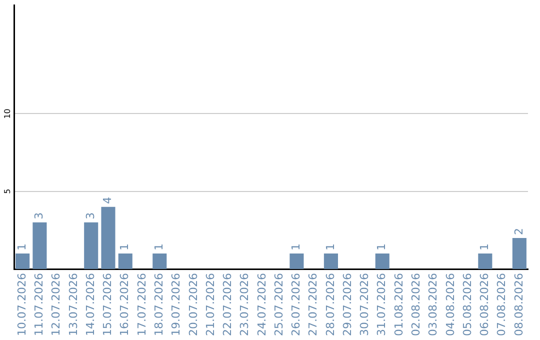 Image resolution: width=540 pixels, height=340 pixels. Describe the element at coordinates (141, 304) in the screenshot. I see `x-tick-label: 17.07.2026` at that location.